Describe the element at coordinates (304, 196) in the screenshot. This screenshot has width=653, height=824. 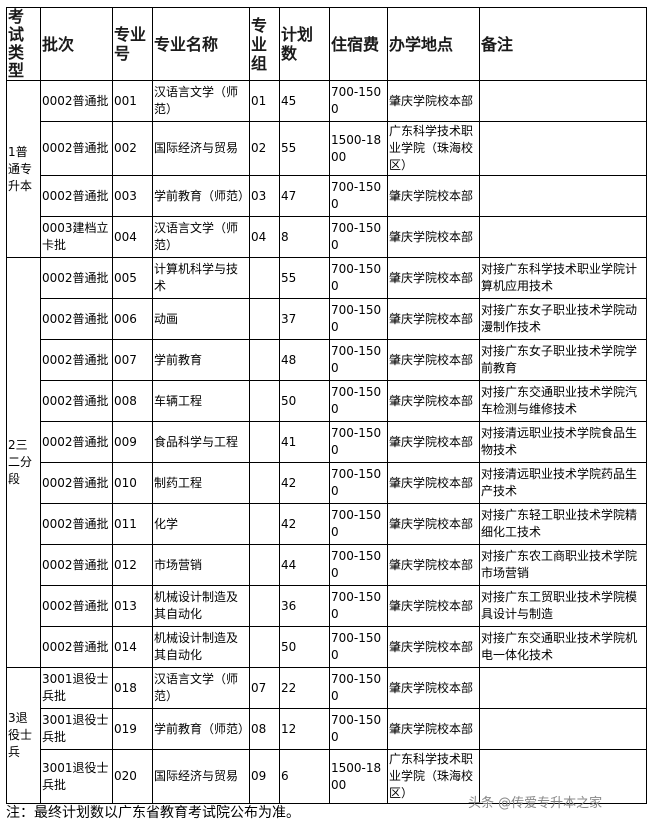
I see `plan-count-cell: 47` at that location.